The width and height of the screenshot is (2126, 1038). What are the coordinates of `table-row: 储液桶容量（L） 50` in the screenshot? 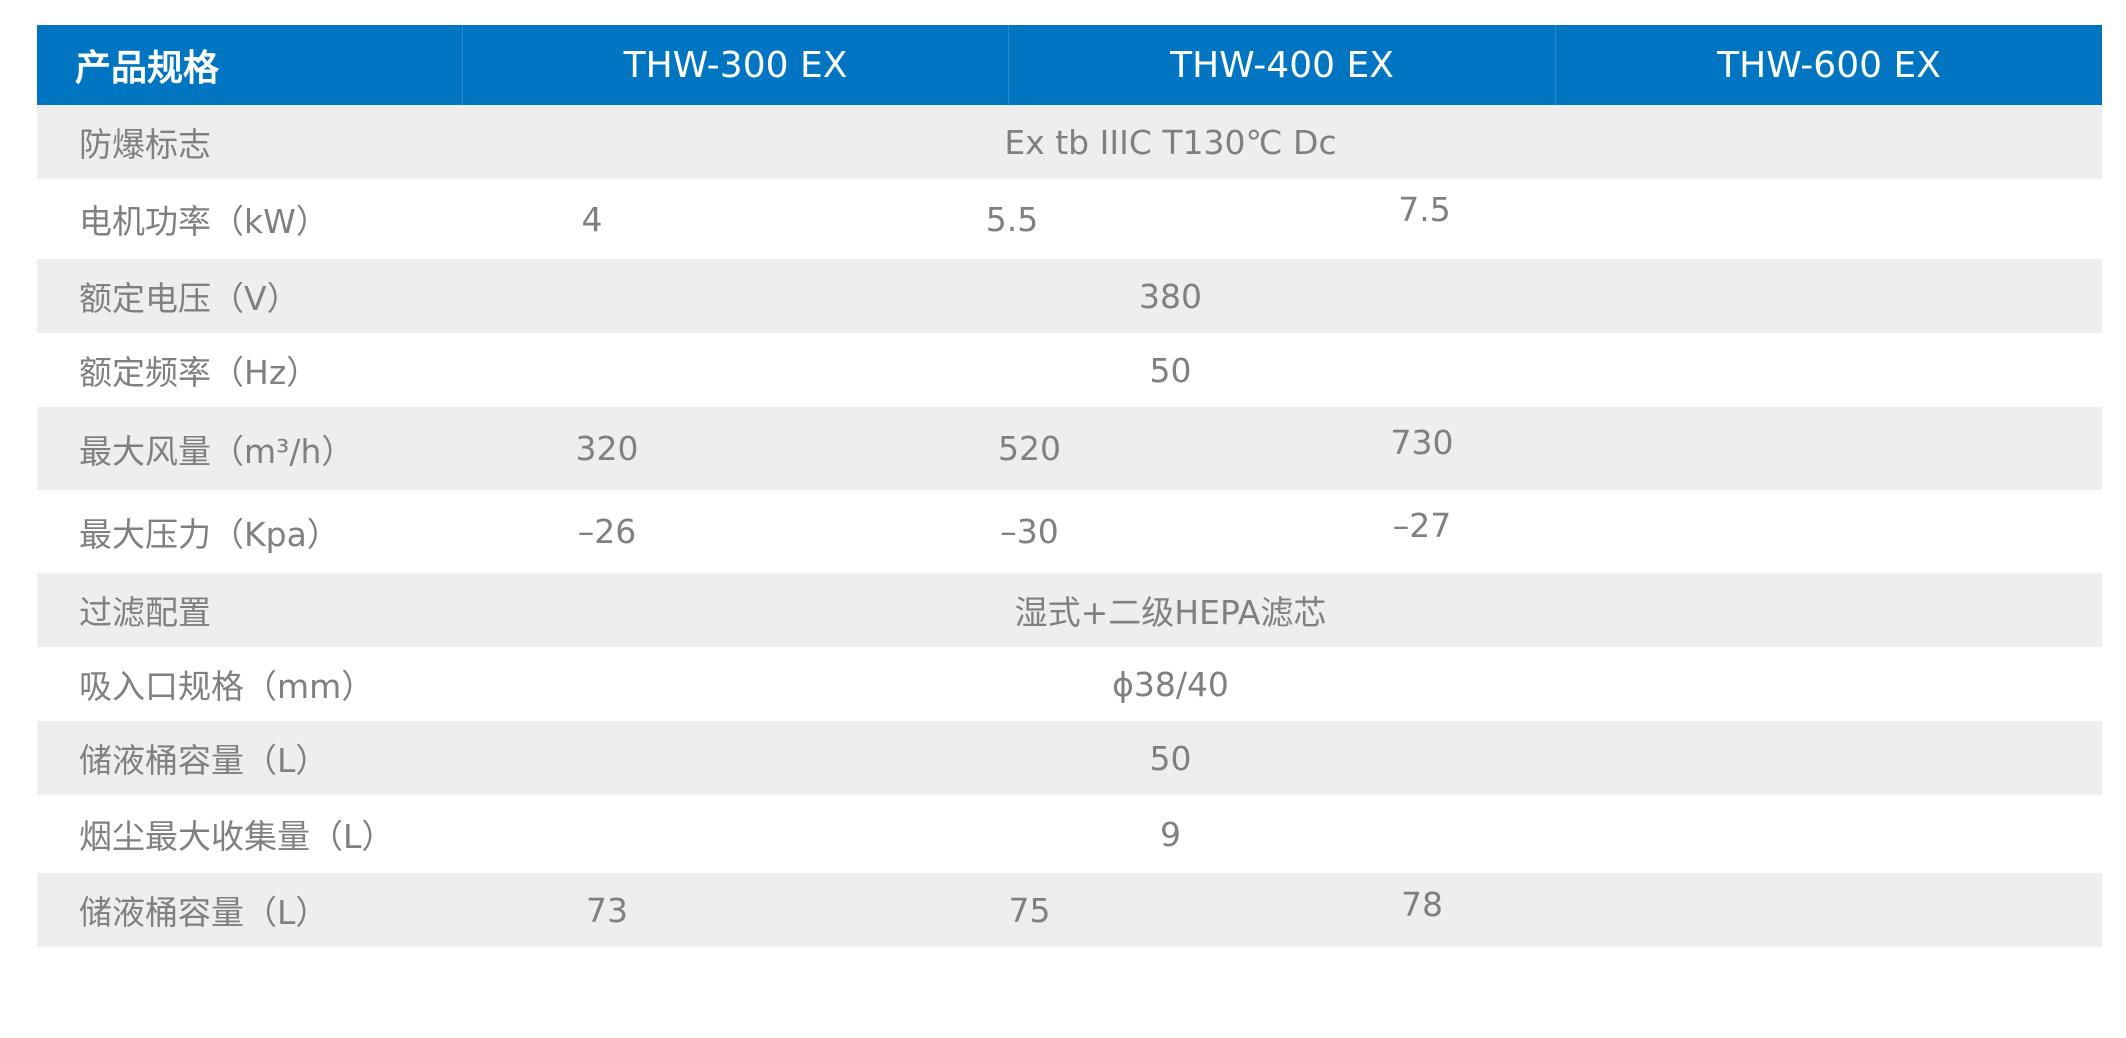 It's located at (1069, 758).